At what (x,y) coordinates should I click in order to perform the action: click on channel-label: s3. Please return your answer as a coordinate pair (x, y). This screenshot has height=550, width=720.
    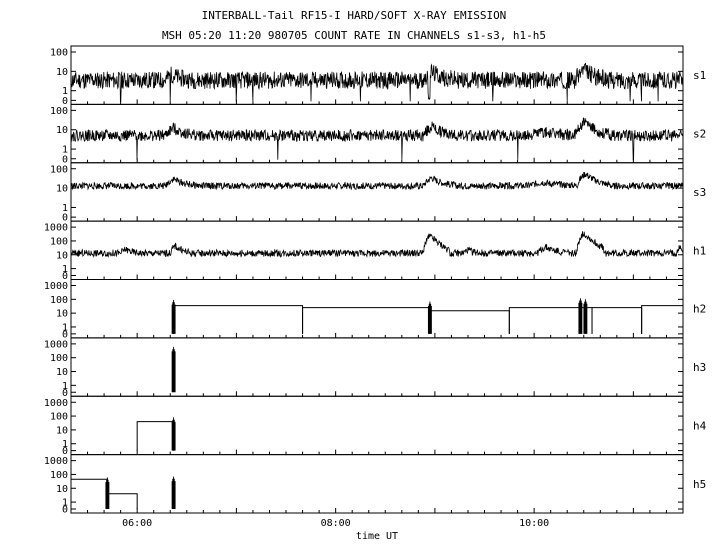
    Looking at the image, I should click on (699, 192).